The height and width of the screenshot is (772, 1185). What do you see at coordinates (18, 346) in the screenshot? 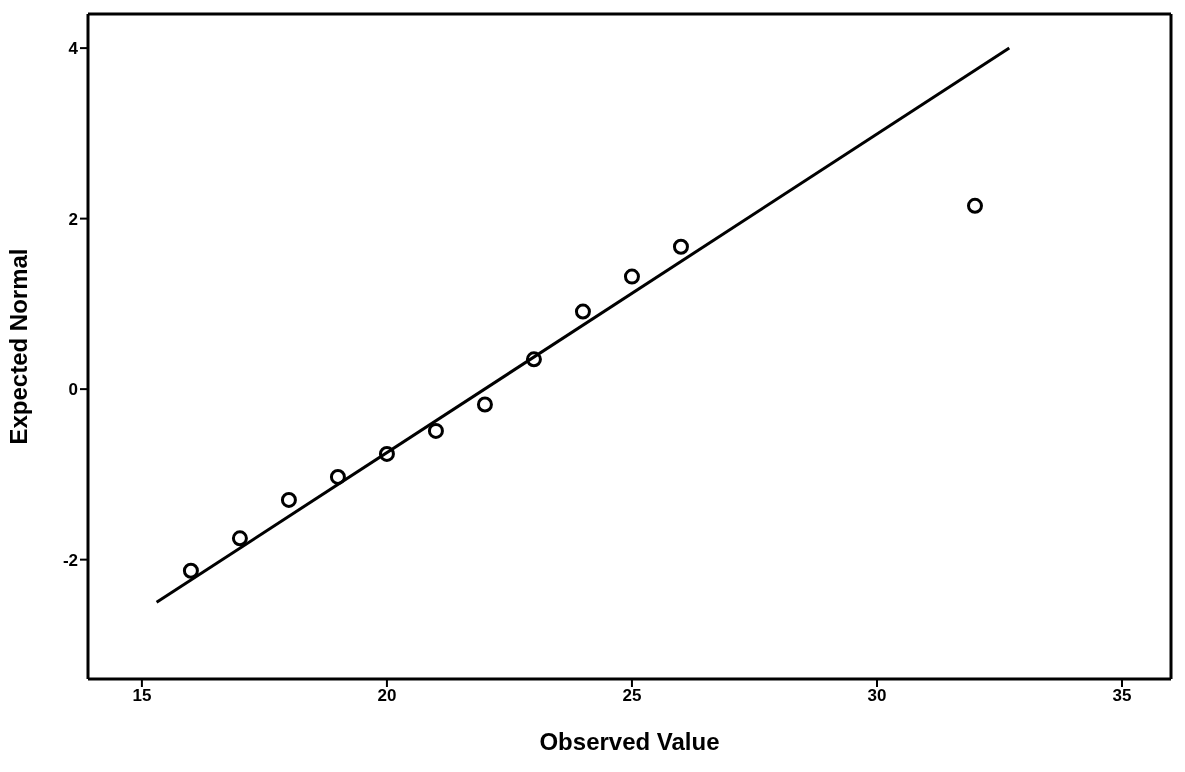
I see `y-axis-title: Expected Normal` at bounding box center [18, 346].